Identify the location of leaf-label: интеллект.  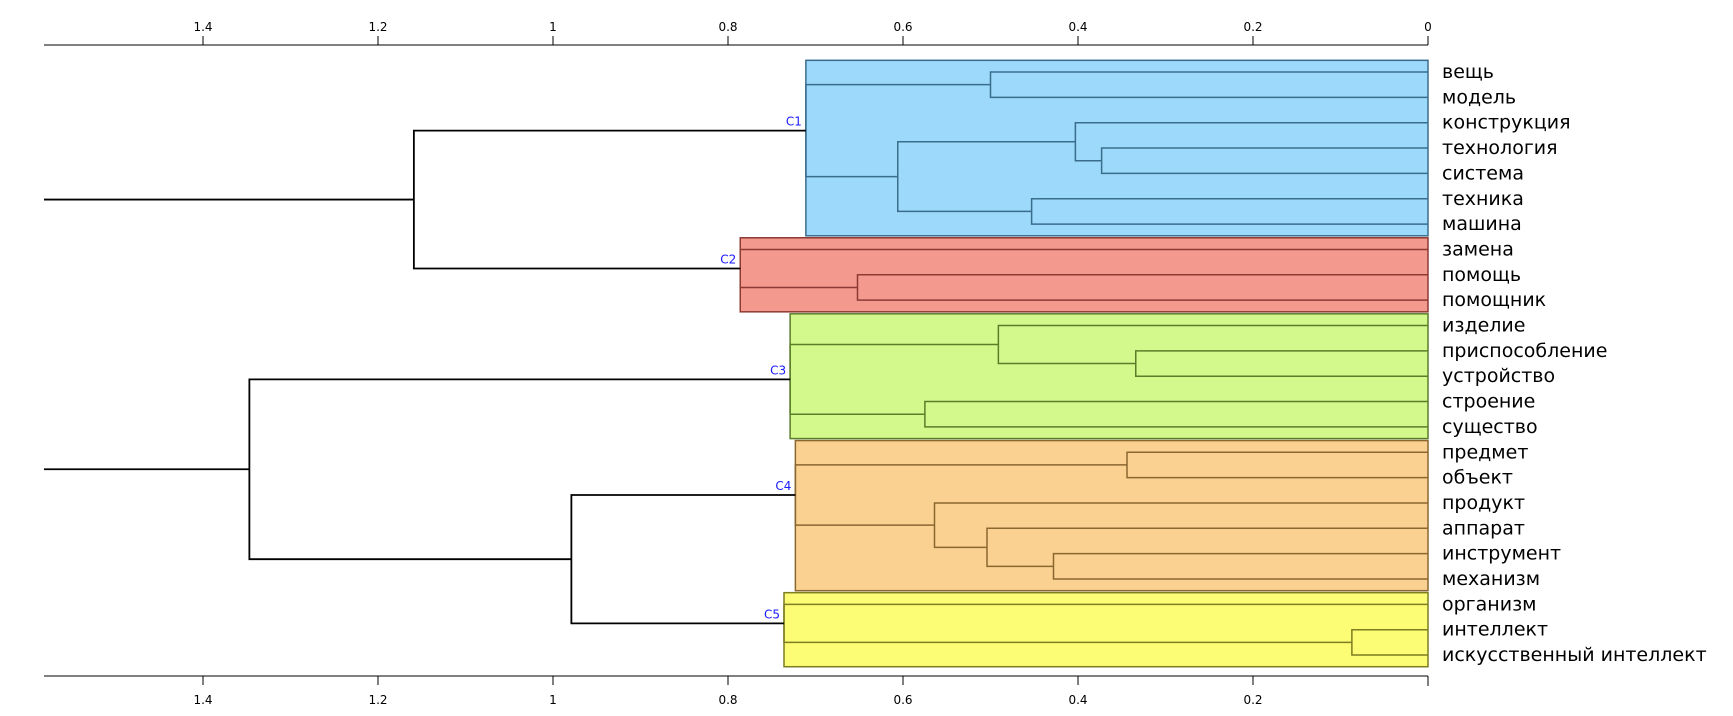
(1495, 630).